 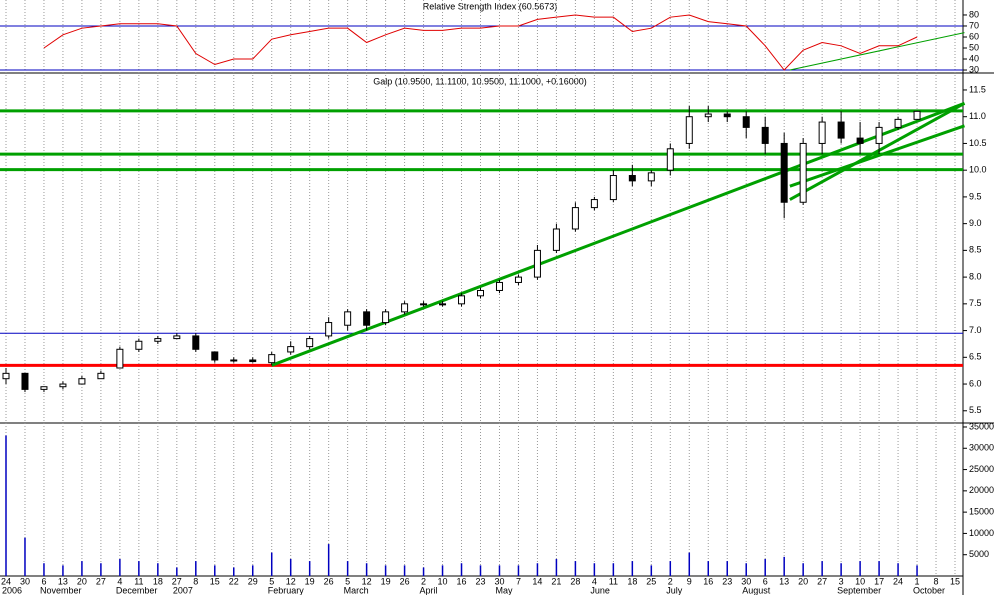 I want to click on y-tick-label: 40, so click(x=974, y=58).